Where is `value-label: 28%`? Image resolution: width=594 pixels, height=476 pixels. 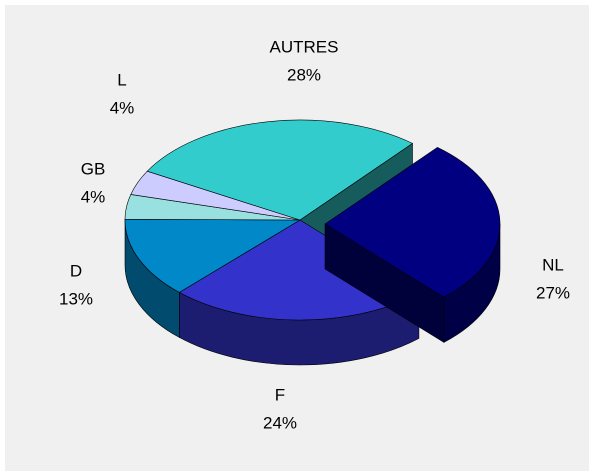
value-label: 28% is located at coordinates (304, 74).